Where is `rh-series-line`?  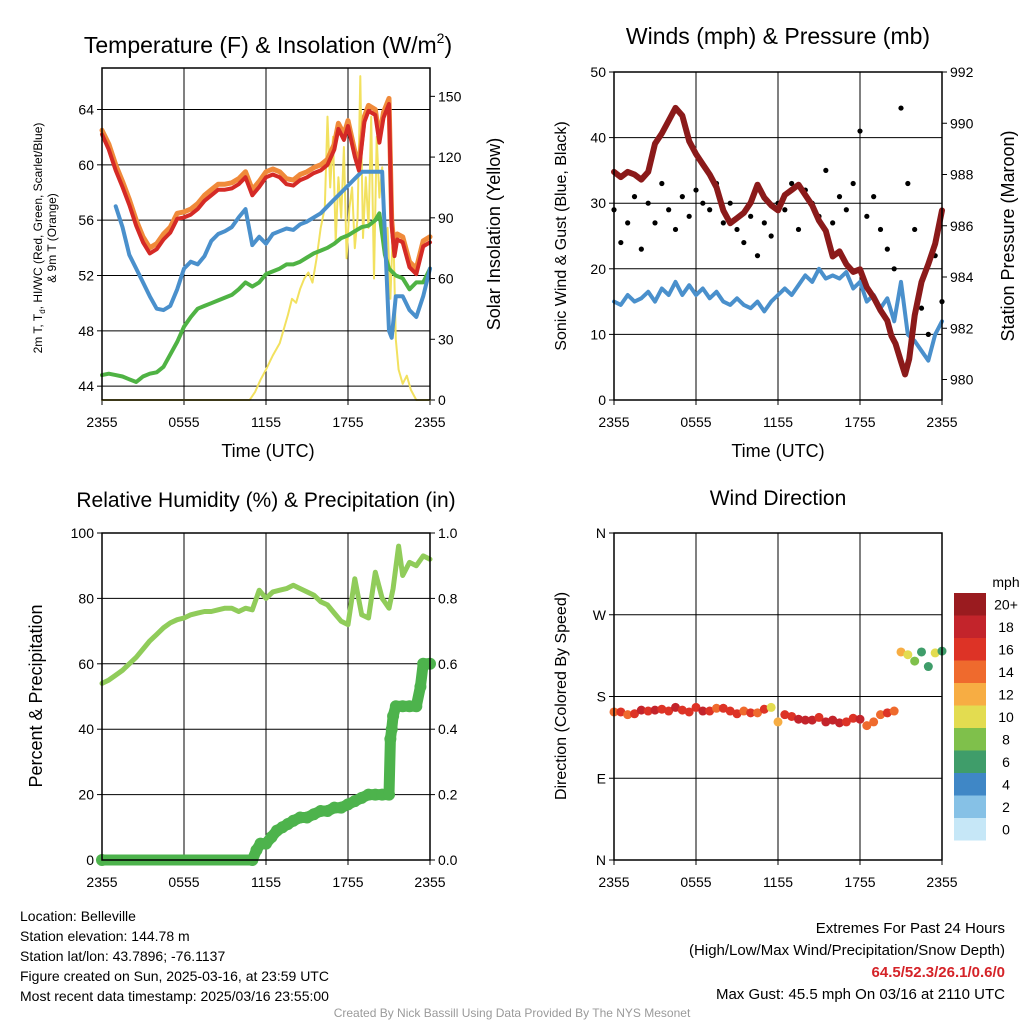 rh-series-line is located at coordinates (266, 614).